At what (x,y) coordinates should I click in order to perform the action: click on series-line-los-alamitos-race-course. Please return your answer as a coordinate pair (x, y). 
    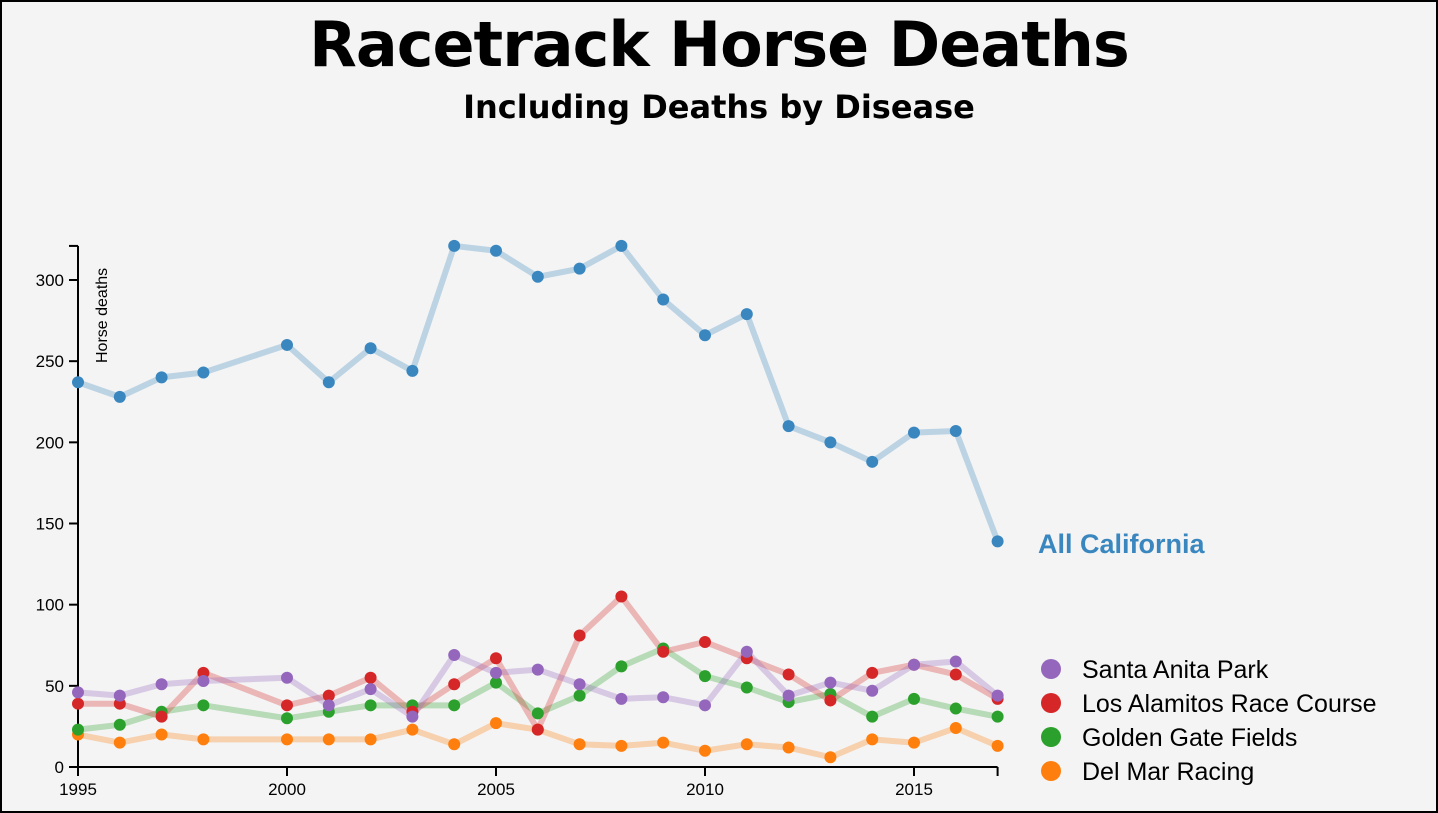
    Looking at the image, I should click on (539, 663).